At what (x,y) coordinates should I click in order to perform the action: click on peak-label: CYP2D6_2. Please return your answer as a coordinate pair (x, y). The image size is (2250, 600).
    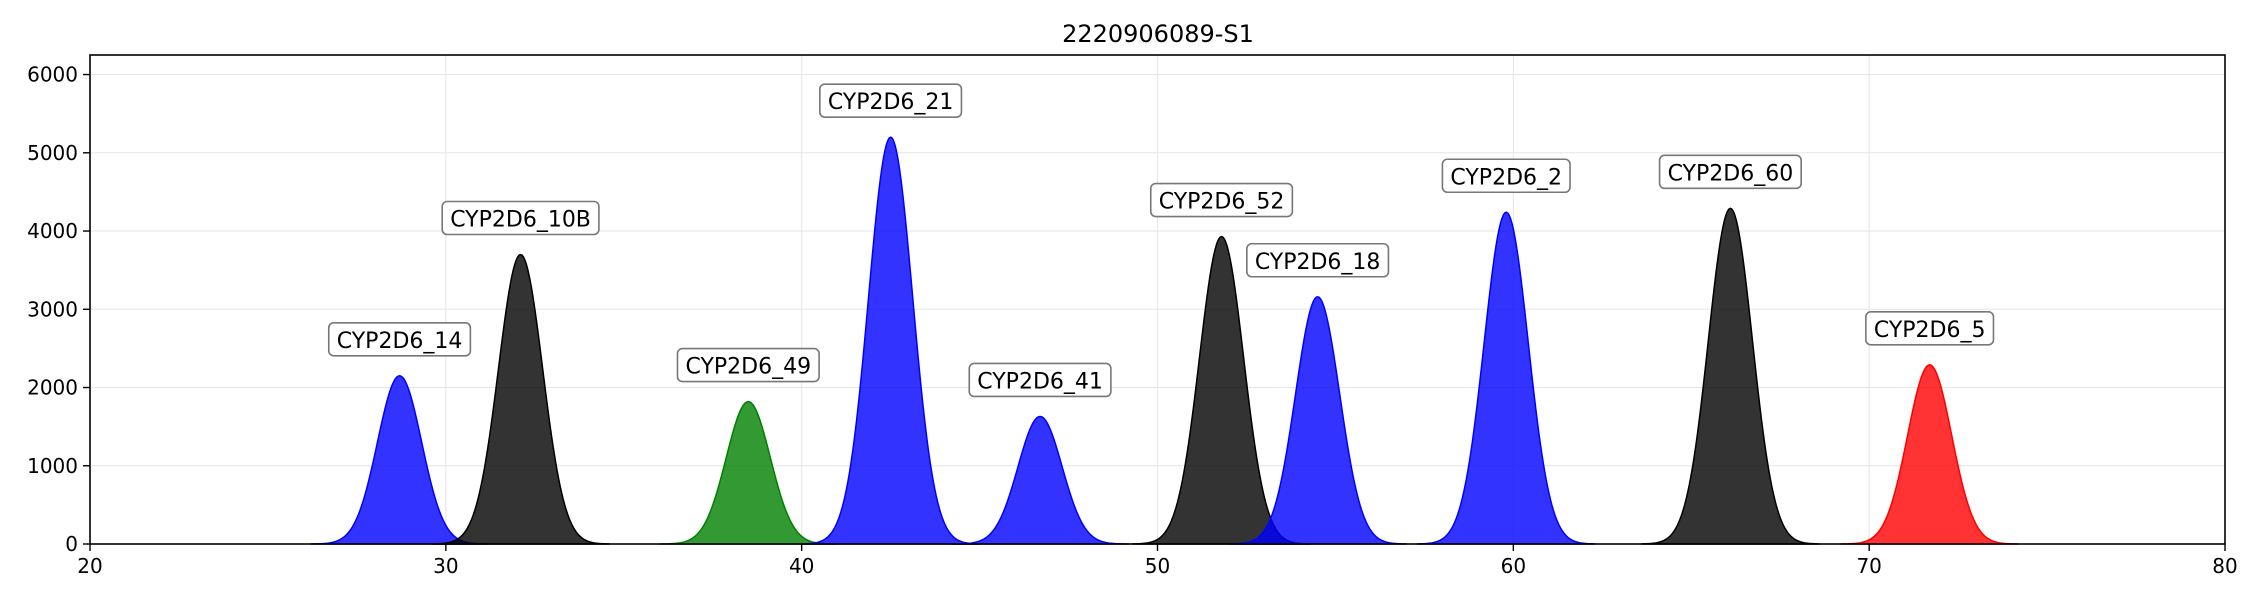
    Looking at the image, I should click on (1506, 176).